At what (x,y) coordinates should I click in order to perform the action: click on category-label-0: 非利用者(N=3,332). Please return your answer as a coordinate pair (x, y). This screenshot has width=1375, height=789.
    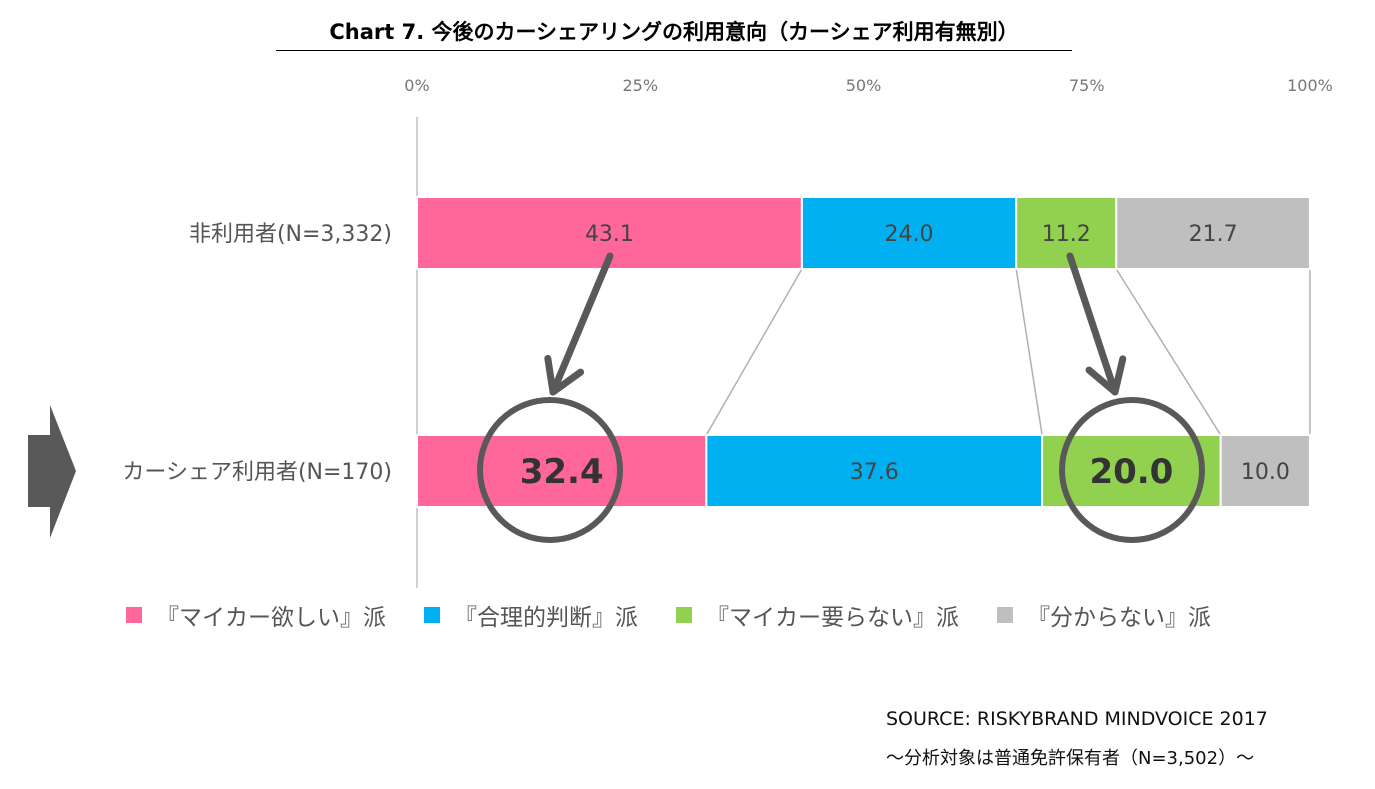
    Looking at the image, I should click on (290, 234).